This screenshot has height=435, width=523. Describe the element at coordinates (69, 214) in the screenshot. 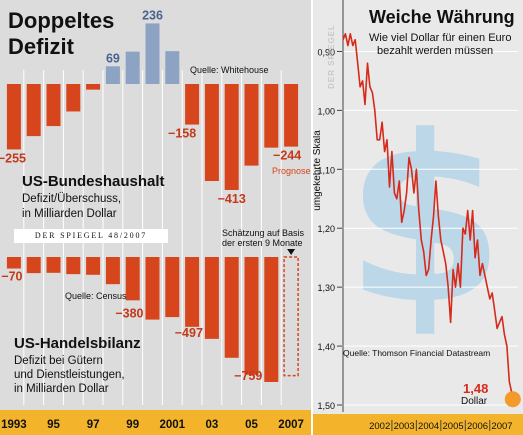

I see `budget-subtitle-2: in Milliarden Dollar` at that location.